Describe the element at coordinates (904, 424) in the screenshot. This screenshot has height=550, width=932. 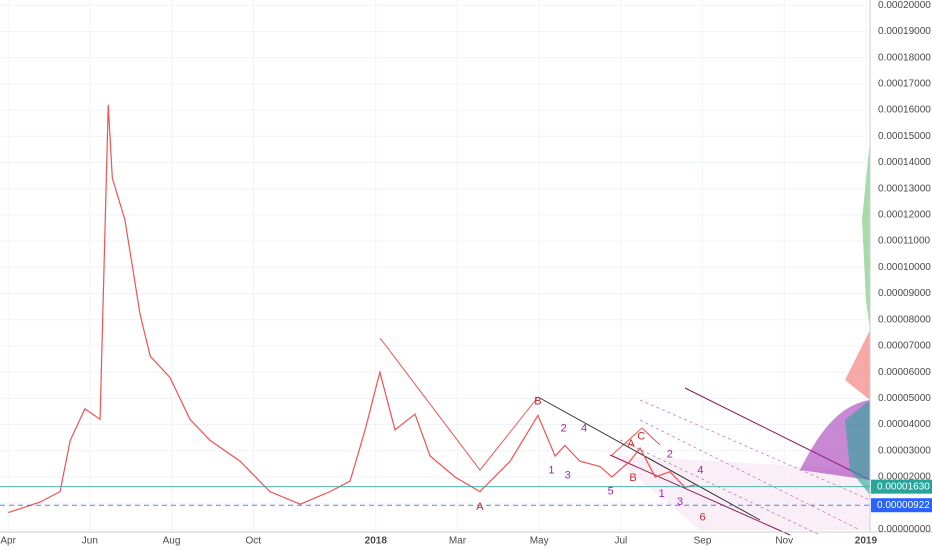
I see `y-tick-label: 0.00004000` at that location.